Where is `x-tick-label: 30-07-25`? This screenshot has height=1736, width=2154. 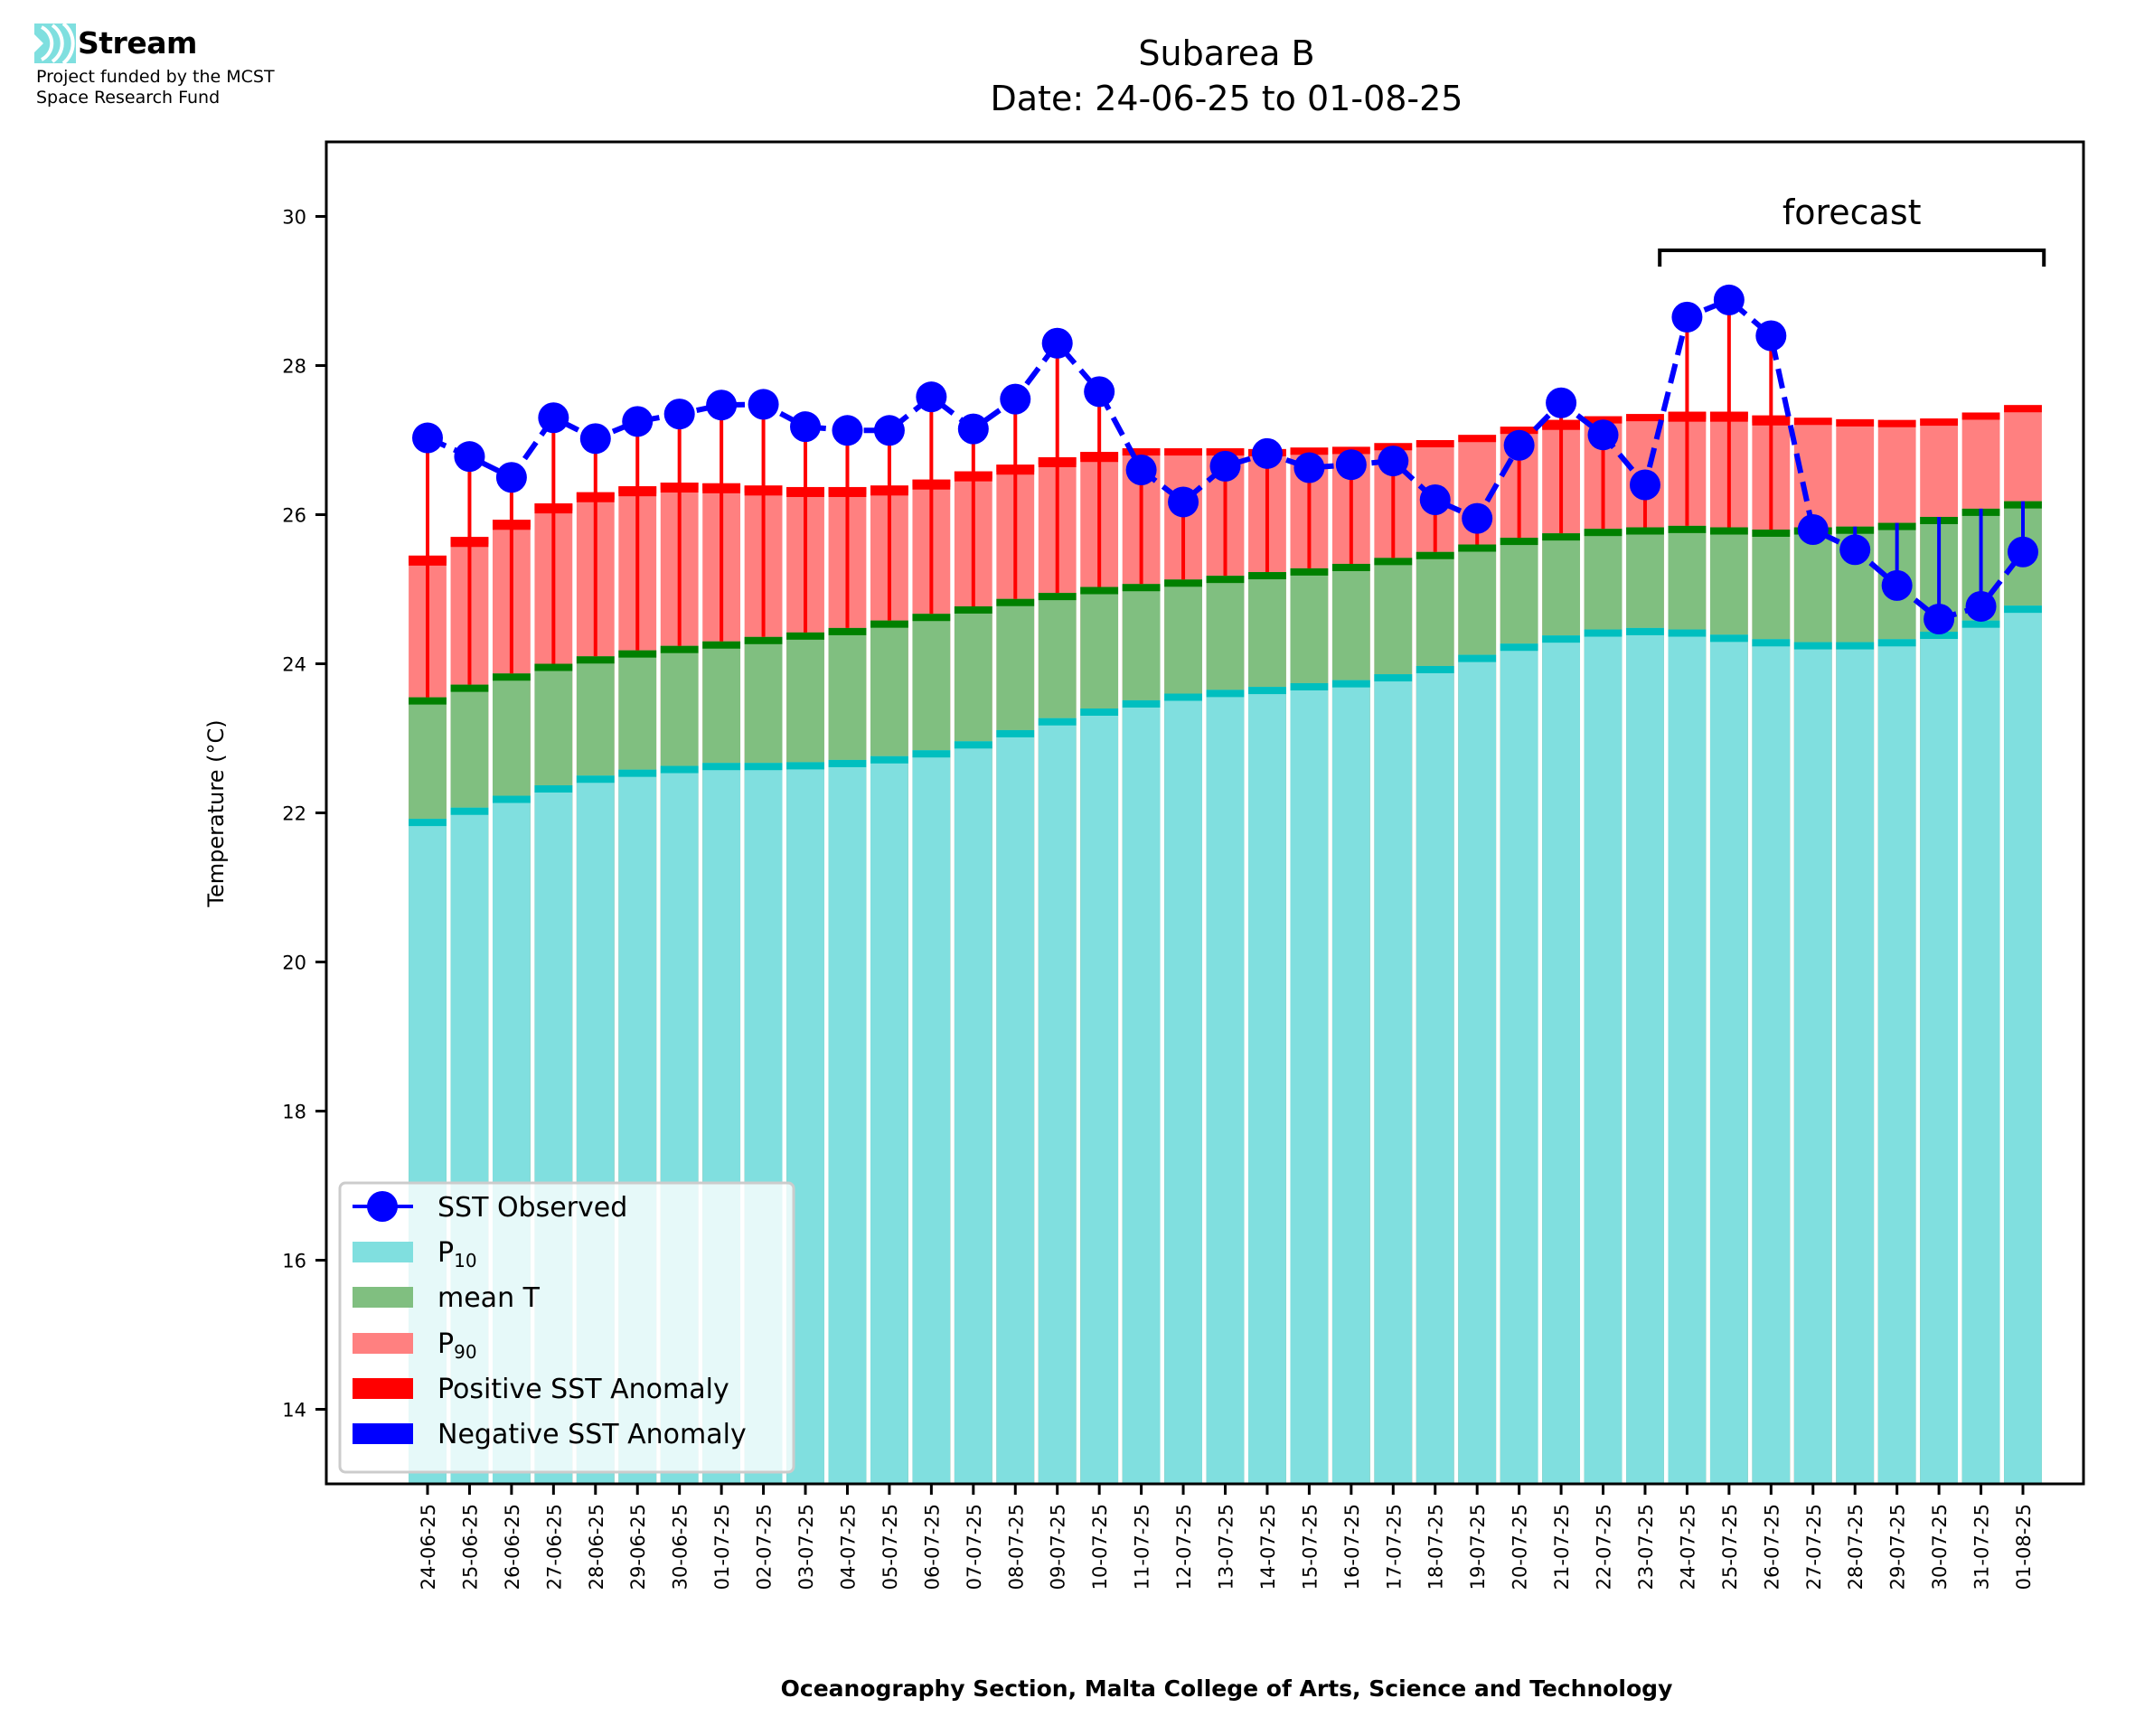
x-tick-label: 30-07-25 is located at coordinates (1940, 1547).